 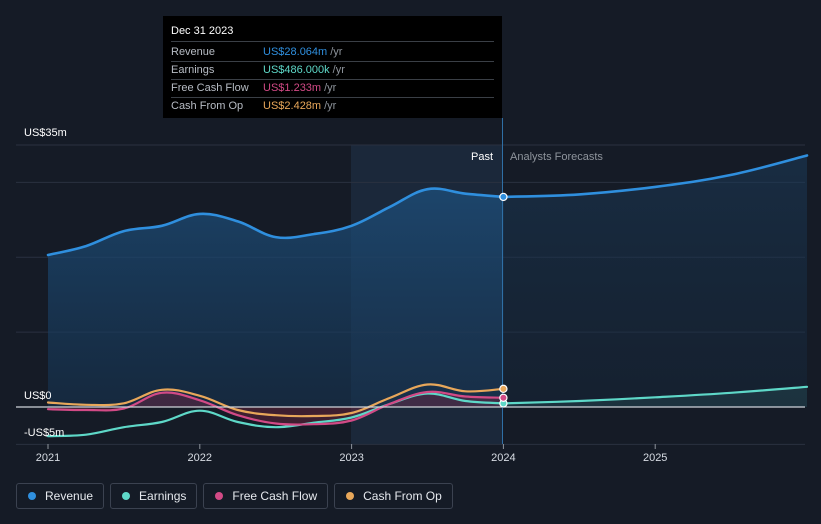 What do you see at coordinates (38, 396) in the screenshot?
I see `y-label-zero: US$0` at bounding box center [38, 396].